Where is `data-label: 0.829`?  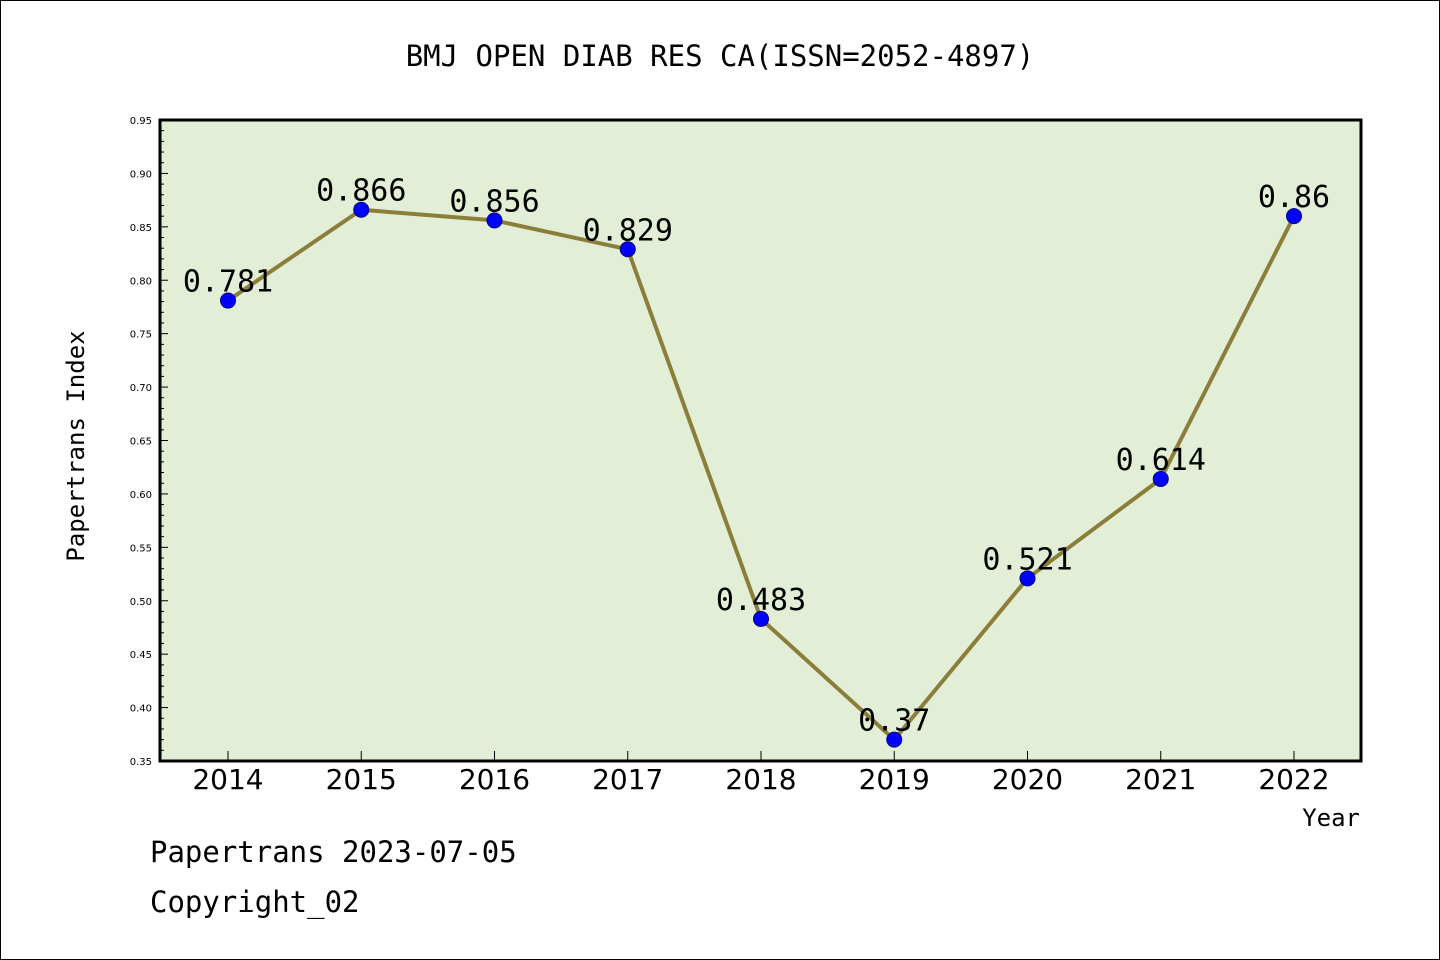 data-label: 0.829 is located at coordinates (628, 230).